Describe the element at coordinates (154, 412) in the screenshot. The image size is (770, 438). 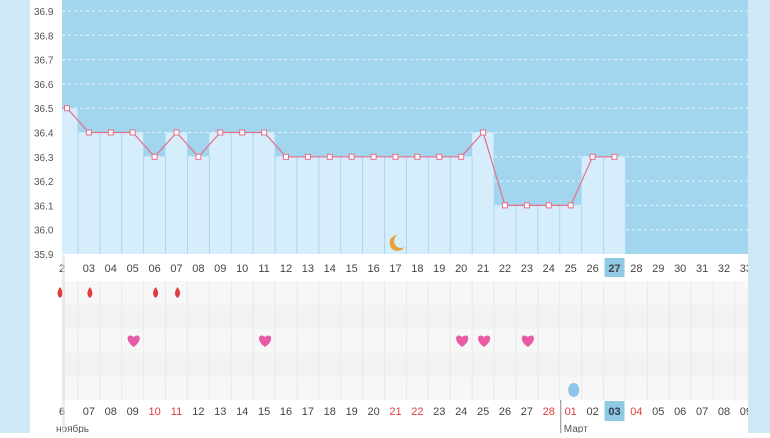
I see `date-label: 10` at that location.